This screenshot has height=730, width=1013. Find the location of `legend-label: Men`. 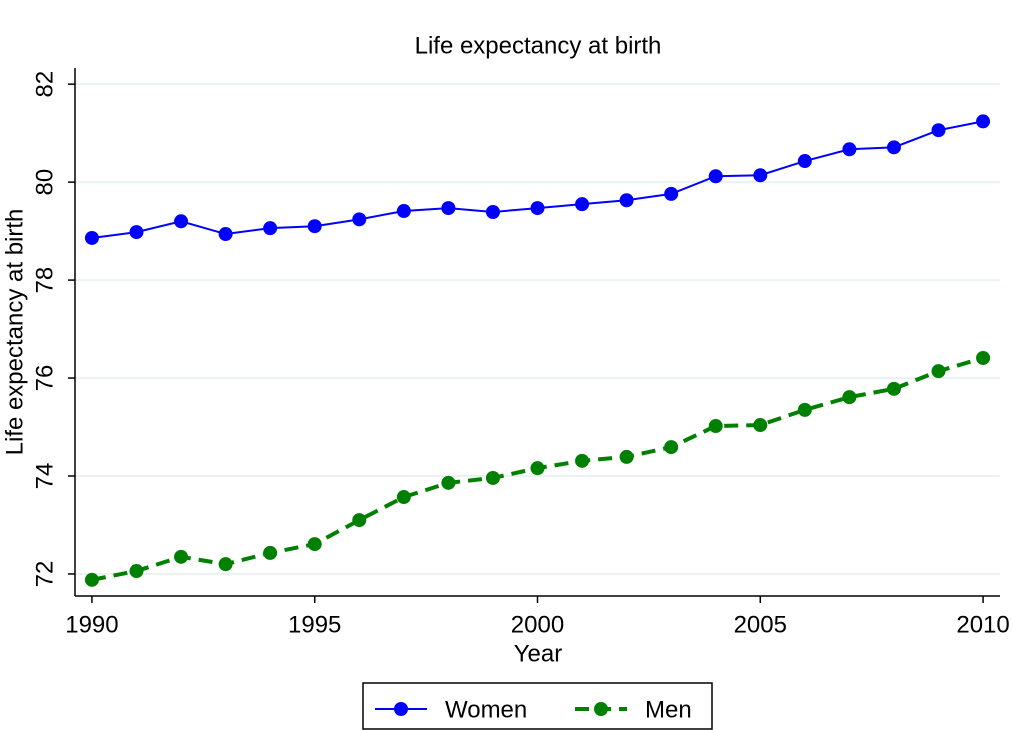

legend-label: Men is located at coordinates (668, 709).